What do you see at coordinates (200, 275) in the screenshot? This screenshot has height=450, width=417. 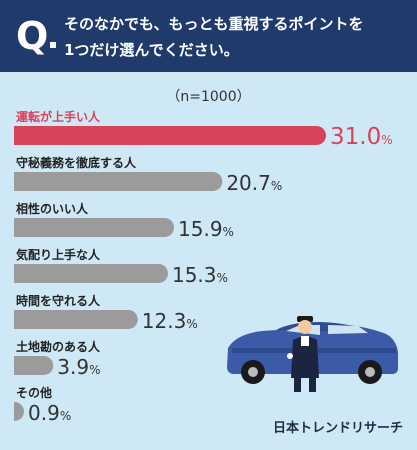 I see `value-label: 15.3%` at bounding box center [200, 275].